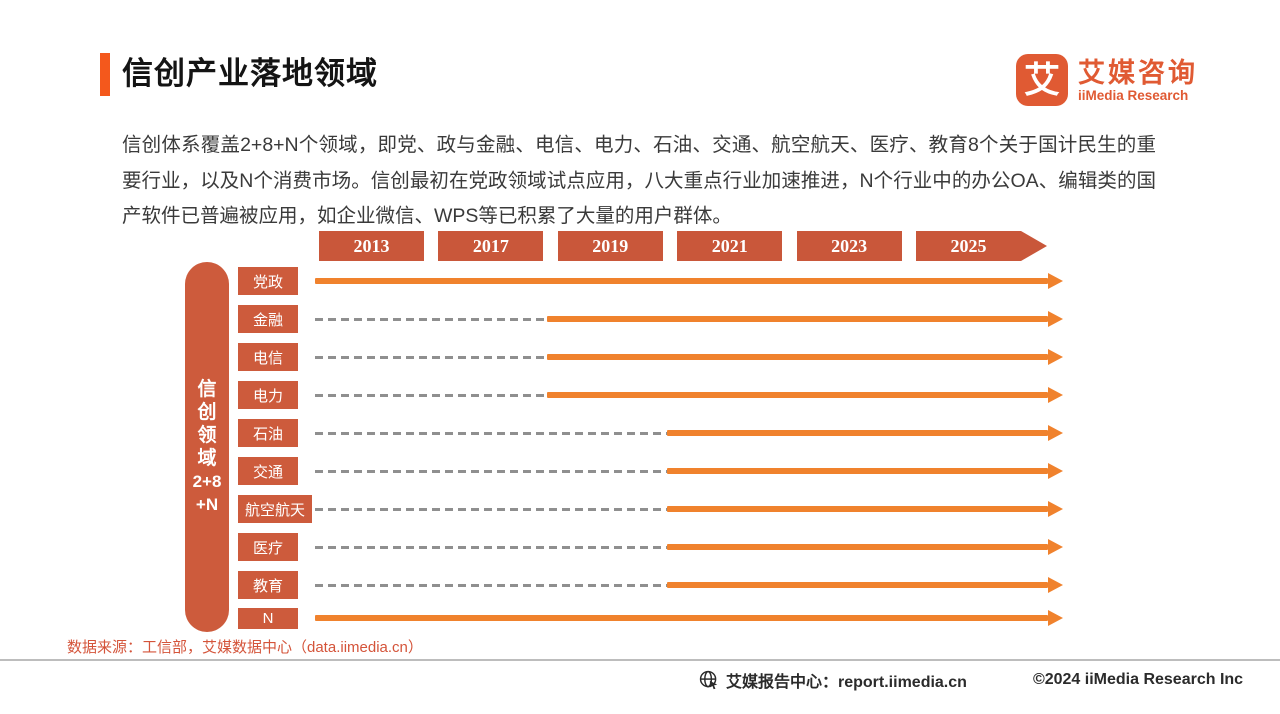 The image size is (1280, 714). Describe the element at coordinates (1055, 471) in the screenshot. I see `row-arrow-head-交通` at that location.